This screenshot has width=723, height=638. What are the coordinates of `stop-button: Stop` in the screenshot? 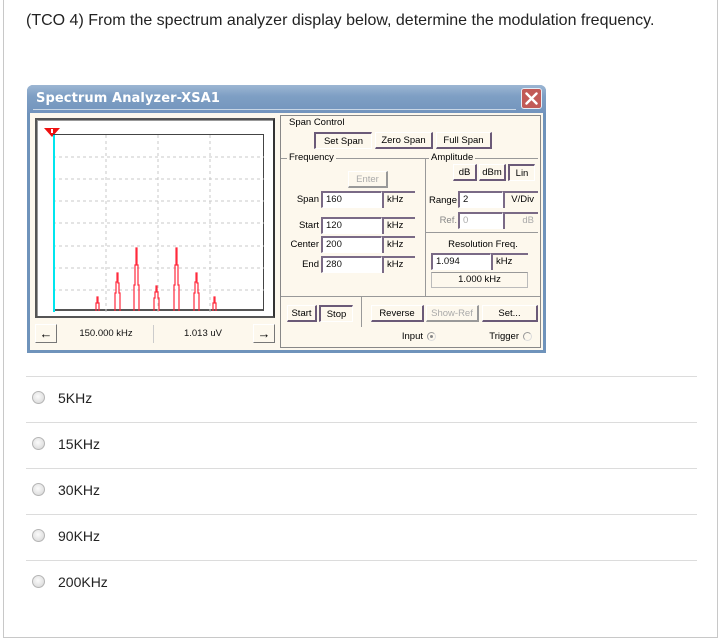 It's located at (336, 313).